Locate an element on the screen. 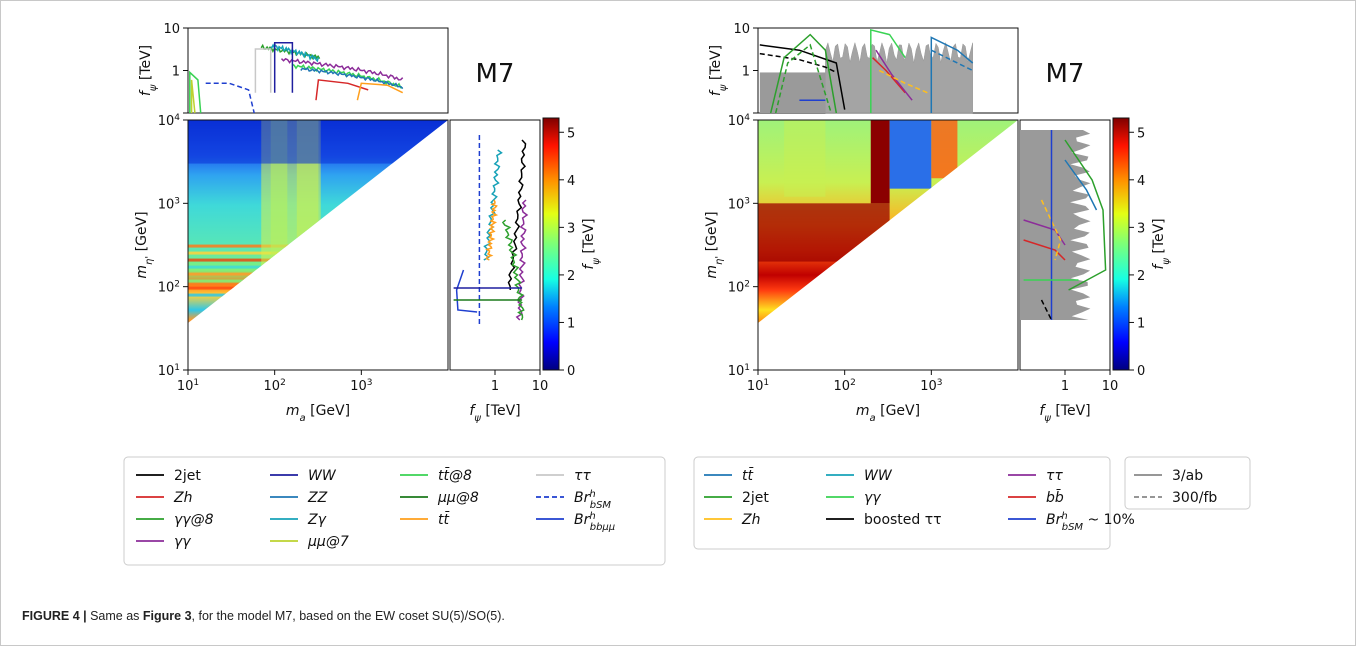  legend-label: WW is located at coordinates (322, 476).